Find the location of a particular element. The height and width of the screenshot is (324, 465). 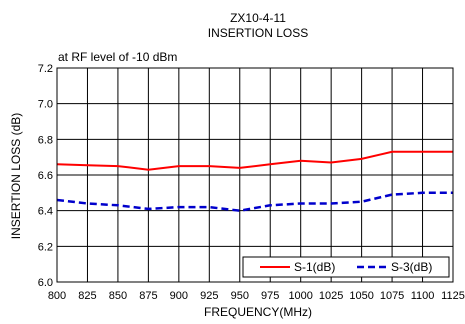

y-tick-label: 7.0 is located at coordinates (45, 105).